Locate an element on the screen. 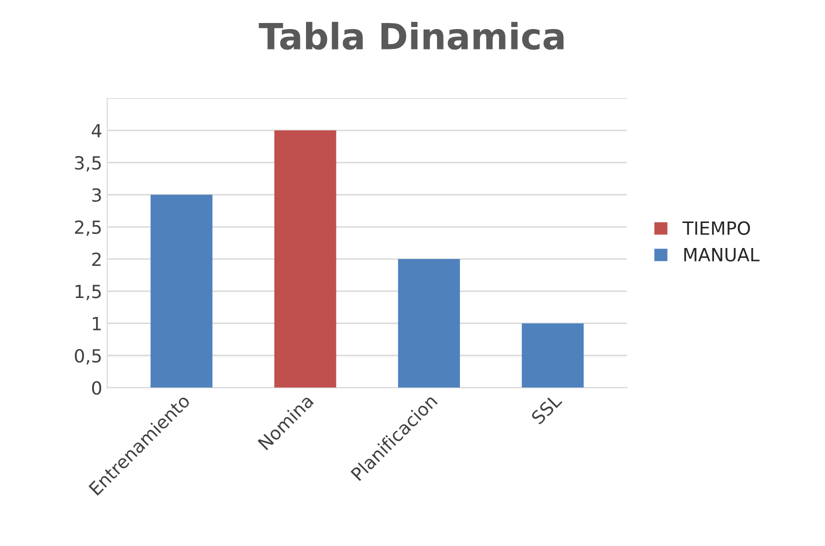 The image size is (825, 546). y-tick-label: 3,5 is located at coordinates (88, 164).